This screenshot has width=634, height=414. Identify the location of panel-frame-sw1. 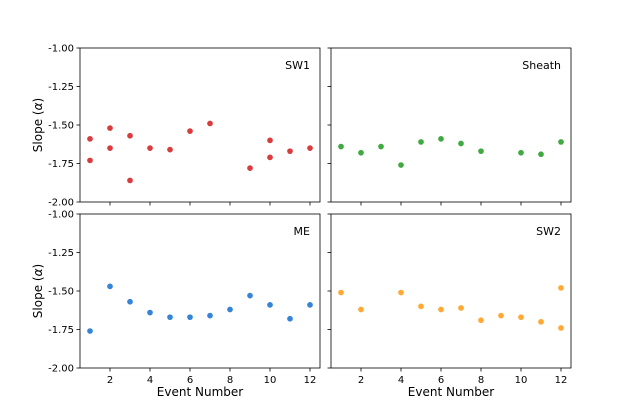
(200, 125).